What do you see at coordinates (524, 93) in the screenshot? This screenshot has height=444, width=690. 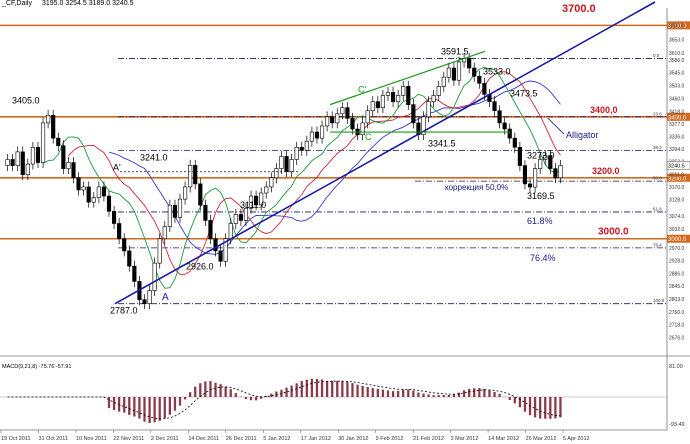 I see `price-label-3473: 3473.5` at bounding box center [524, 93].